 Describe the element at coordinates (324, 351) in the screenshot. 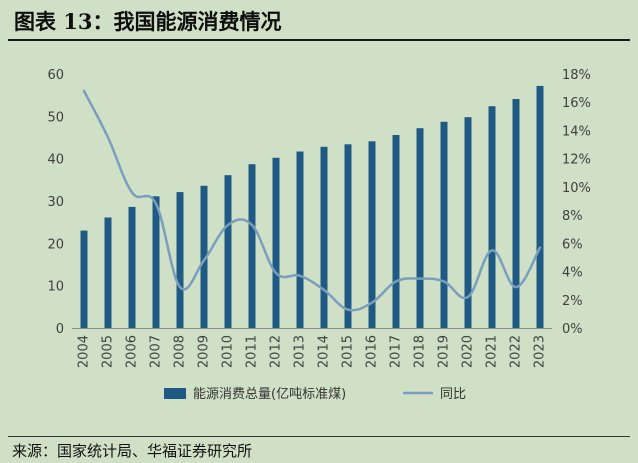

I see `x-tick-2014: 2014` at that location.